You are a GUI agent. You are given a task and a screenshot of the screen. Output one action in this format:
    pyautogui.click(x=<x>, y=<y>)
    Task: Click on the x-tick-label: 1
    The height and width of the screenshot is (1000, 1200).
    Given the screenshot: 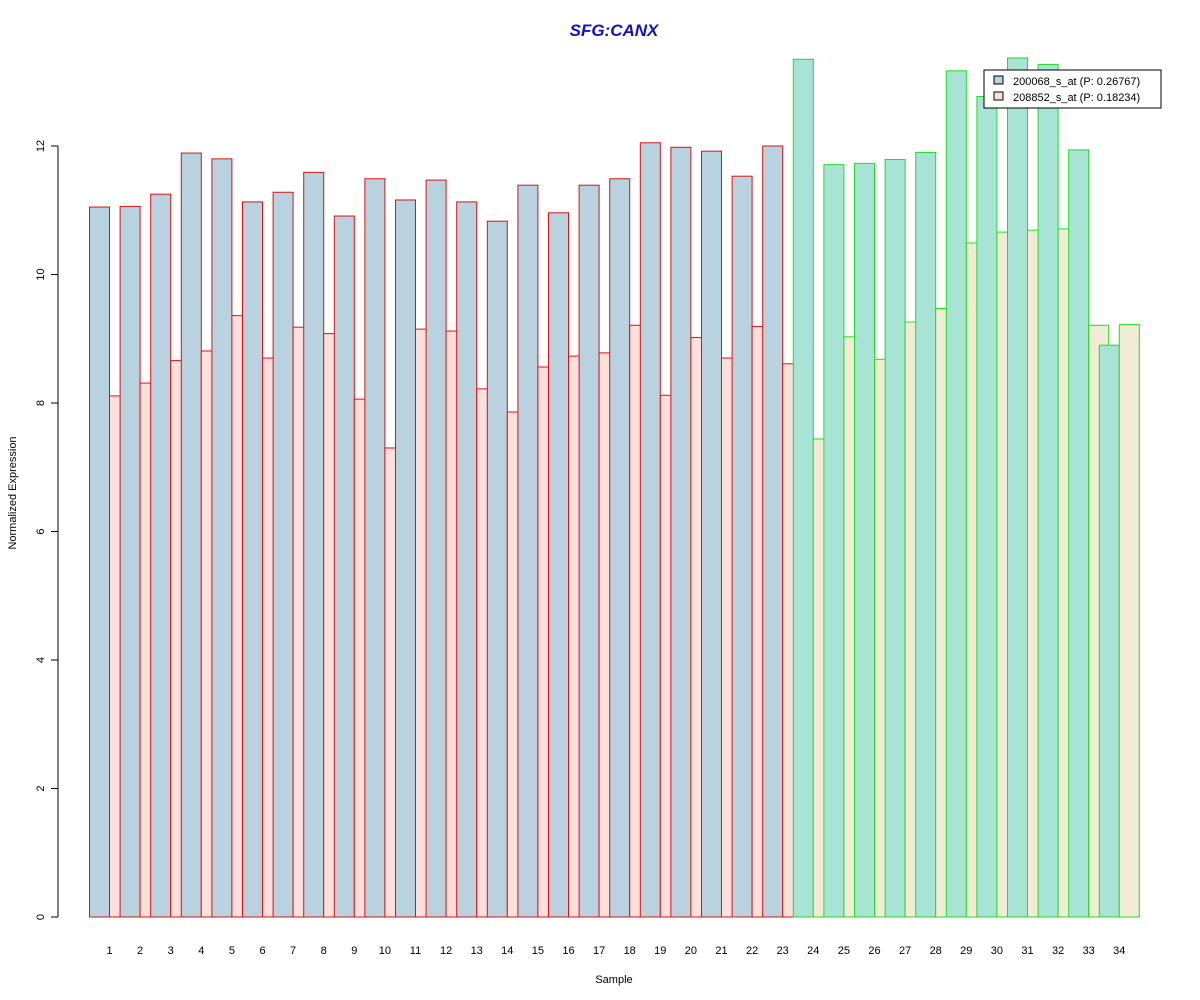 What is the action you would take?
    pyautogui.click(x=109, y=951)
    